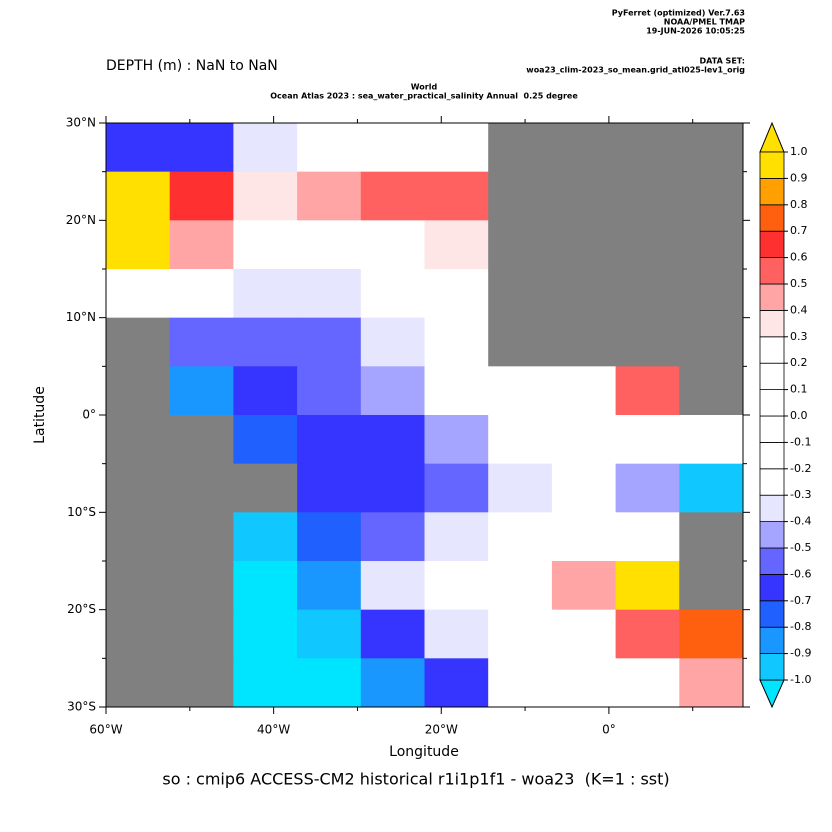 The width and height of the screenshot is (832, 832). Describe the element at coordinates (800, 494) in the screenshot. I see `colorbar-label: -0.3` at that location.